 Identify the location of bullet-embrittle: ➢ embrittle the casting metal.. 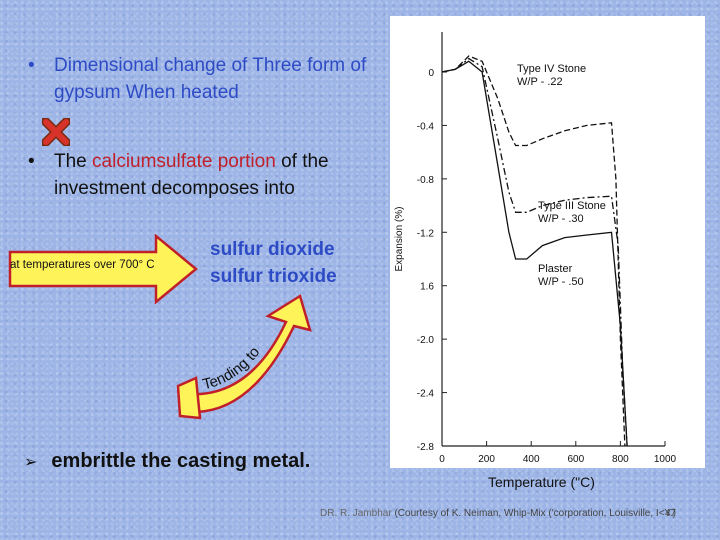
(167, 461).